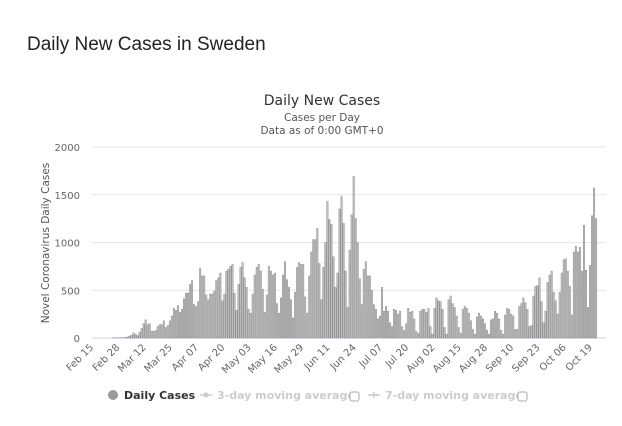  I want to click on legend-item-3day-avg: 3-day moving average, so click(277, 395).